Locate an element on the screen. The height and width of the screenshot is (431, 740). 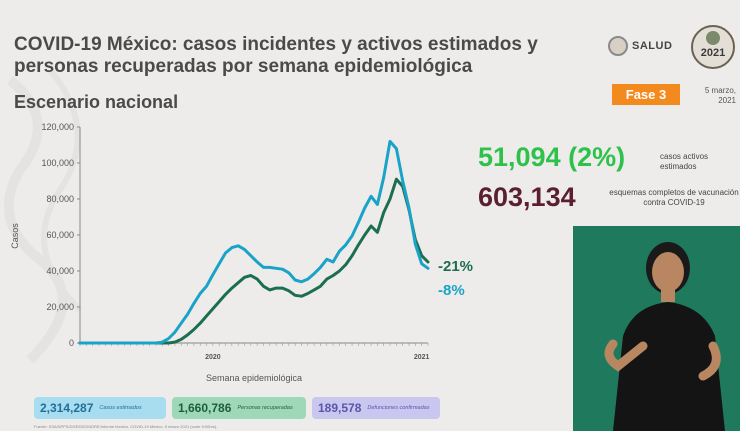
active-cases-value: 51,094 (2%) is located at coordinates (552, 157).